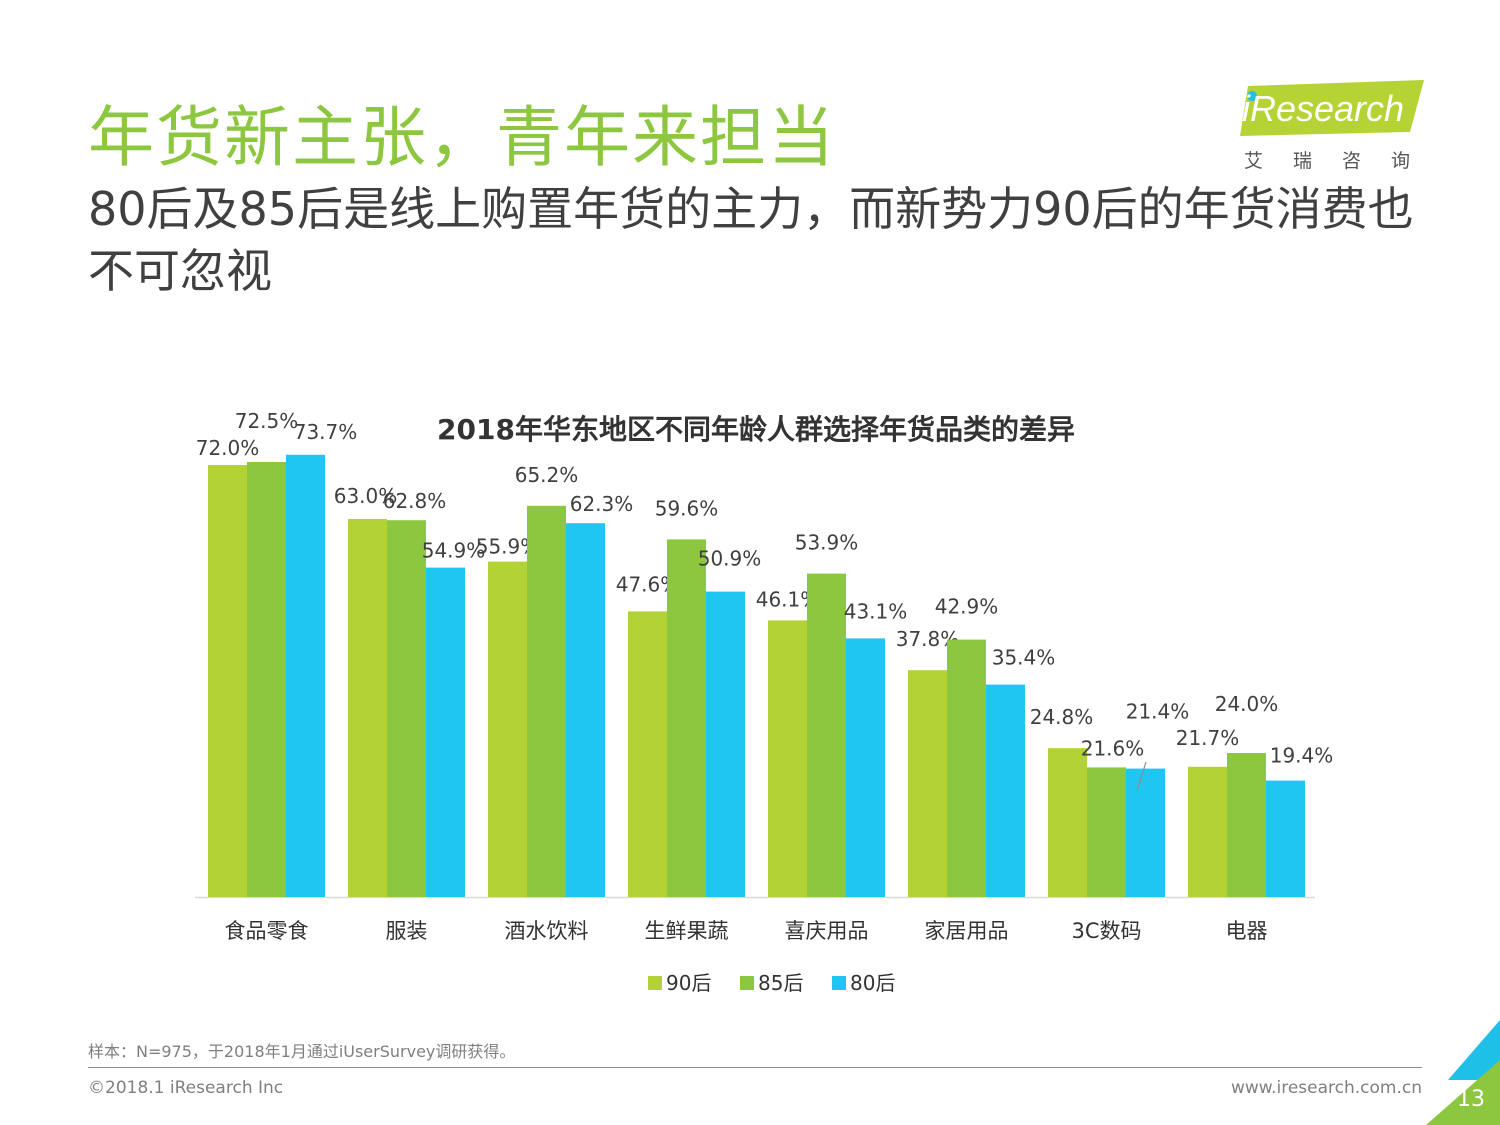 Image resolution: width=1500 pixels, height=1125 pixels. Describe the element at coordinates (1024, 658) in the screenshot. I see `data-label: 35.4%` at that location.